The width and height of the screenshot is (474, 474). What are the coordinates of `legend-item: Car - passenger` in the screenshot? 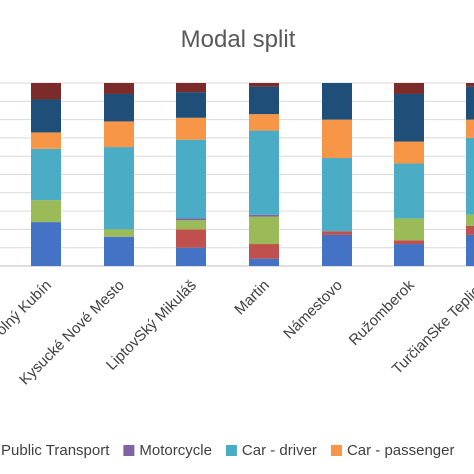 It's located at (392, 450).